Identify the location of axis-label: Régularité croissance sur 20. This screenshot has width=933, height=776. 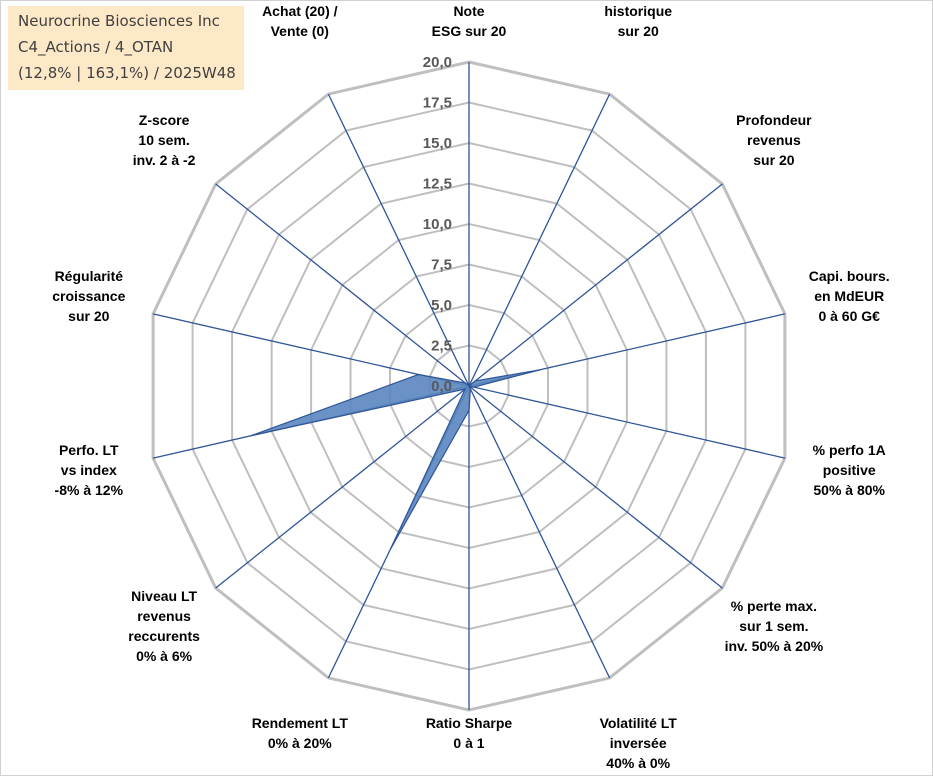
(88, 296).